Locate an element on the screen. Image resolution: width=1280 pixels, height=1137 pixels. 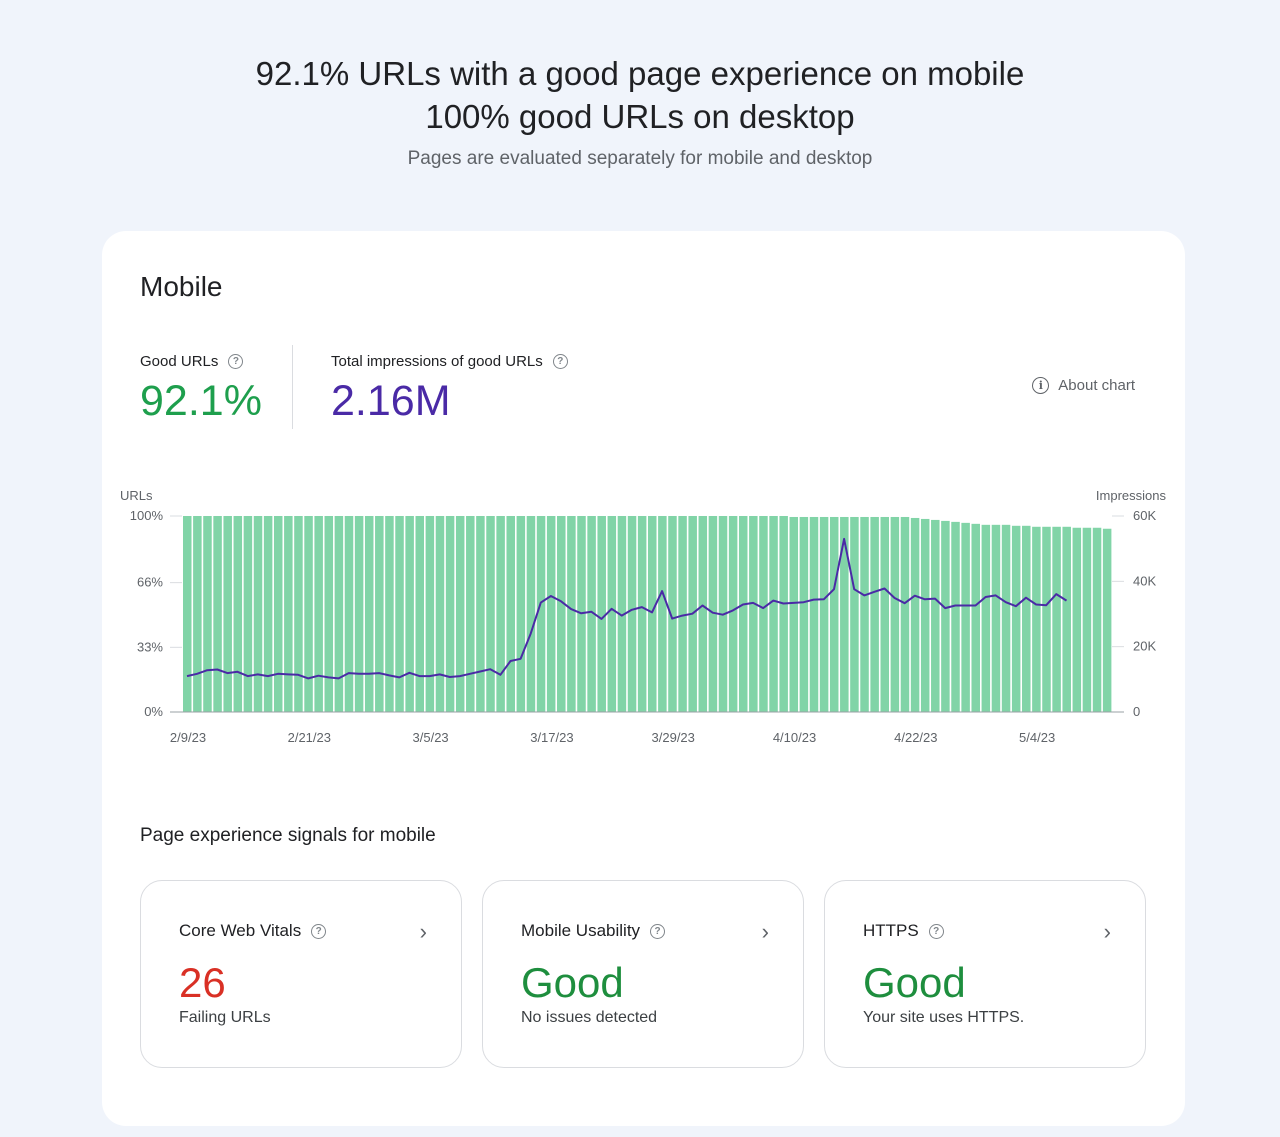
good-urls-label: Good URLs is located at coordinates (179, 361).